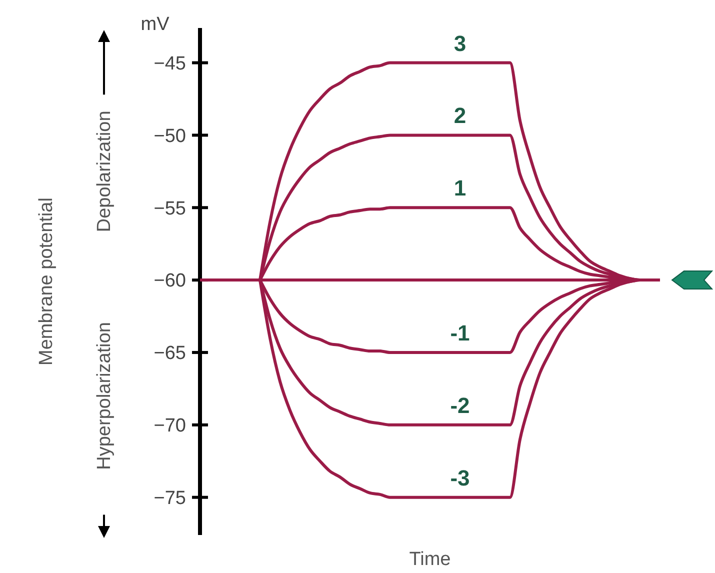  What do you see at coordinates (155, 24) in the screenshot?
I see `text: mV` at bounding box center [155, 24].